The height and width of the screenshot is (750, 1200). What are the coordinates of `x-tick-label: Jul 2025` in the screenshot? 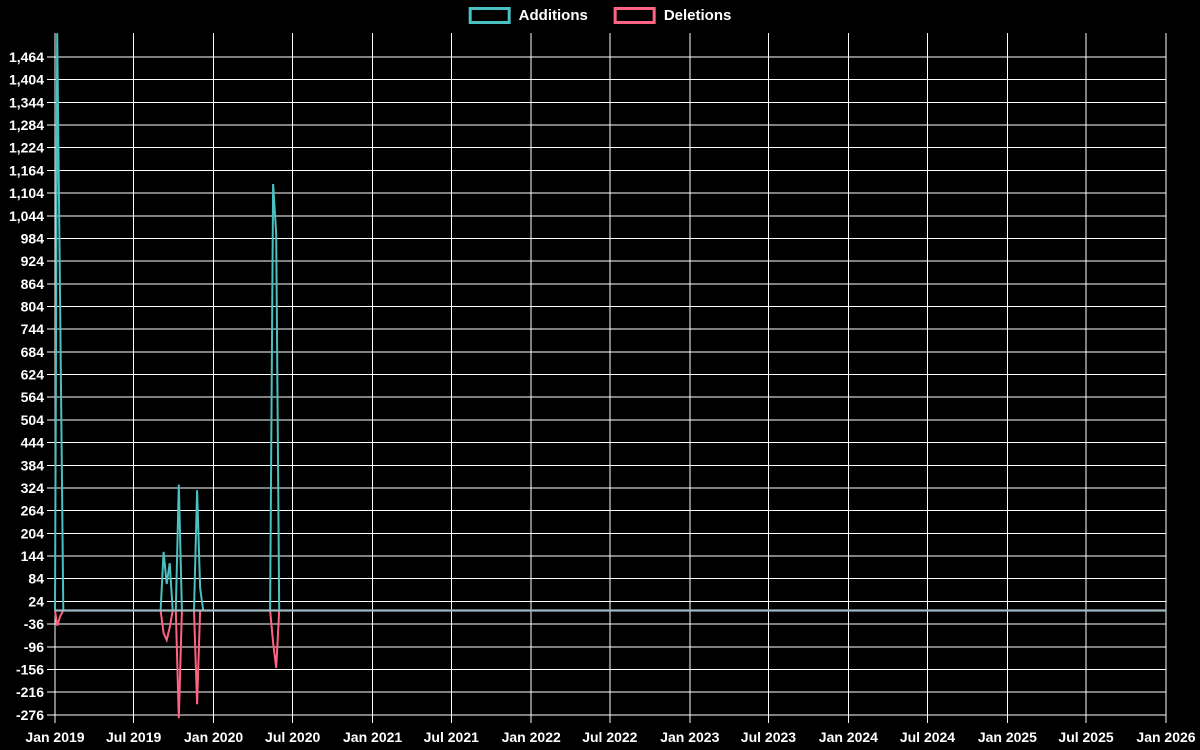 It's located at (1085, 737).